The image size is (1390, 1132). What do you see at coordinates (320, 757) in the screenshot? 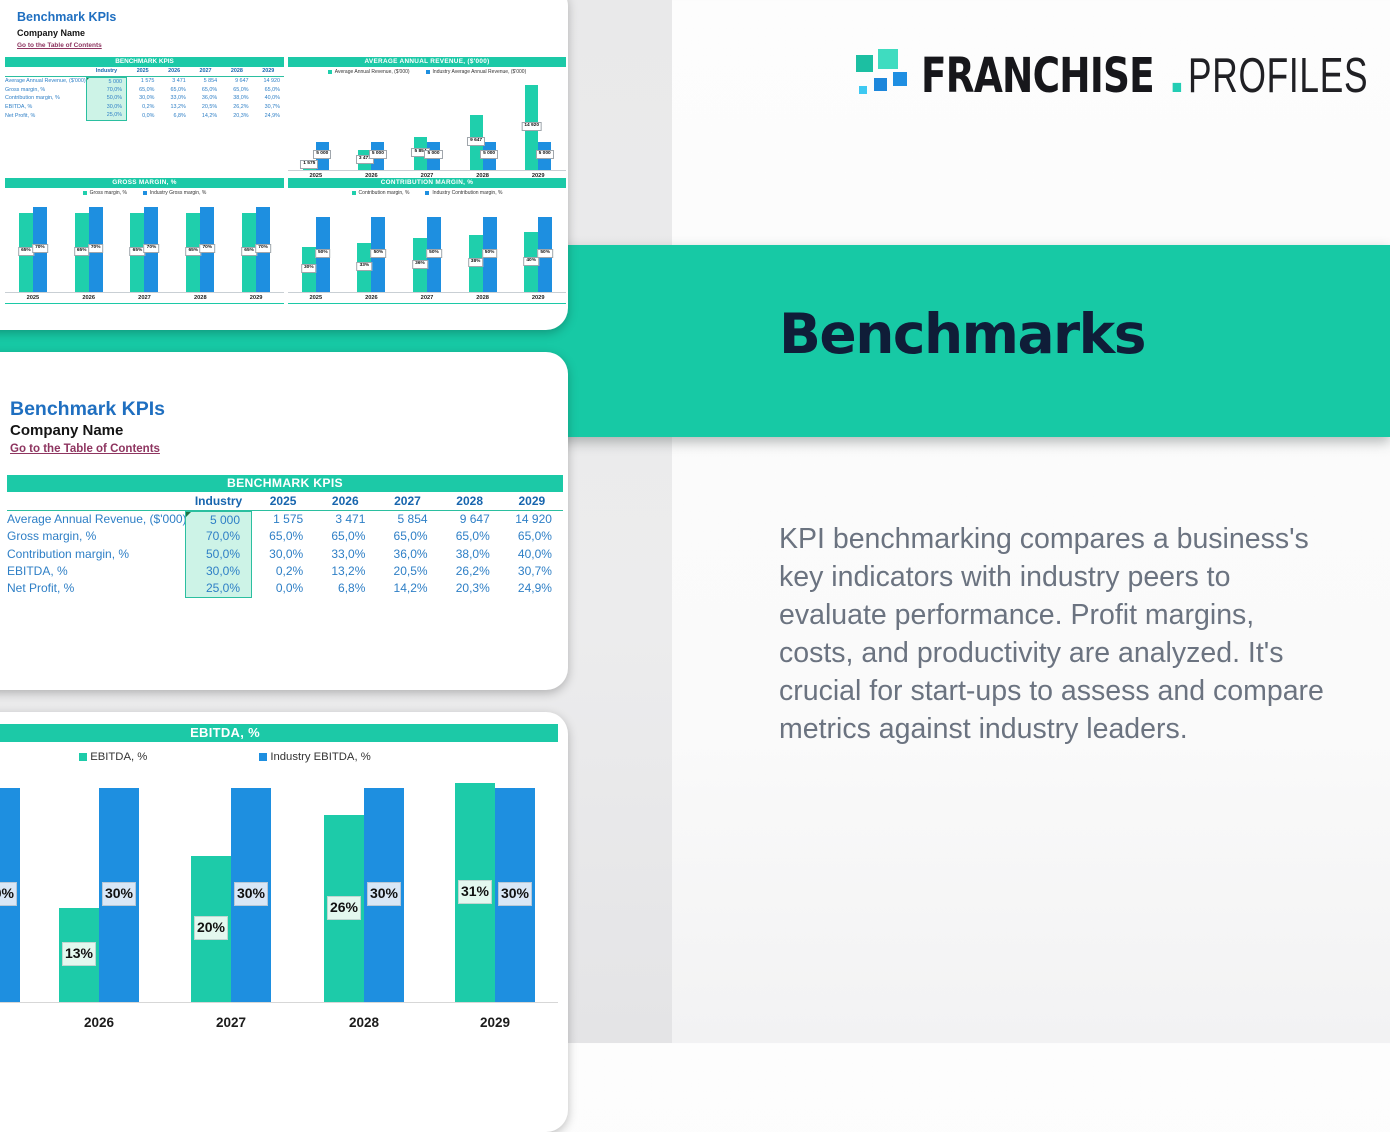
I see `legend-label: Industry EBITDA, %` at bounding box center [320, 757].